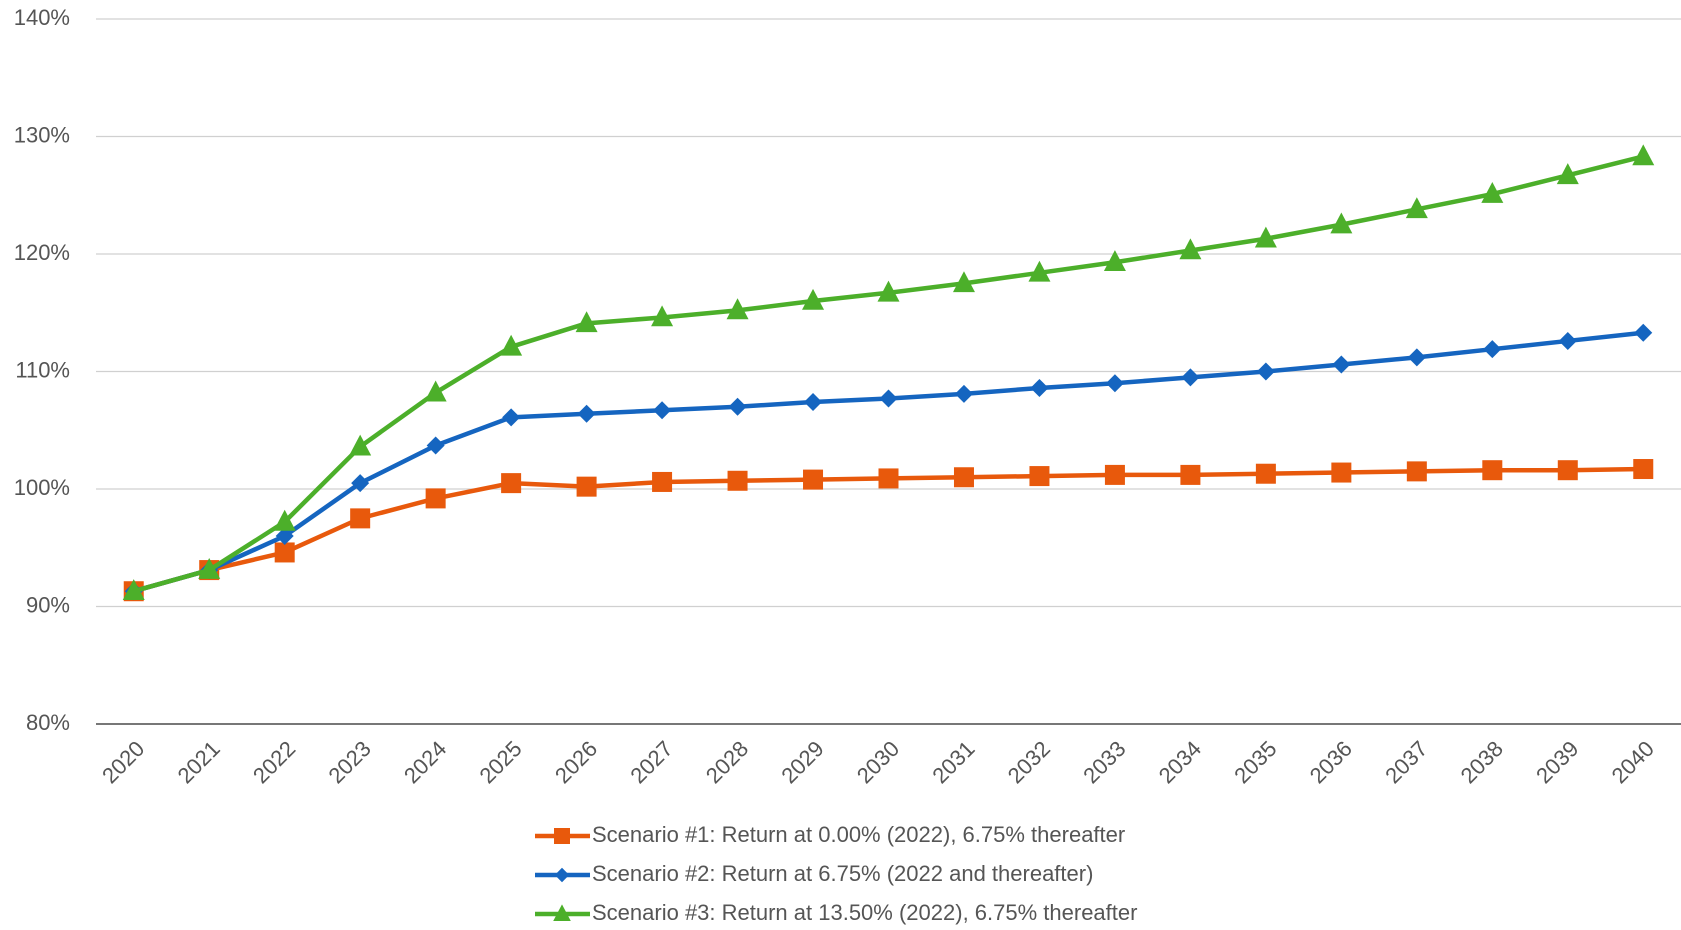 This screenshot has height=930, width=1681. What do you see at coordinates (651, 762) in the screenshot?
I see `x-tick-label: 2027` at bounding box center [651, 762].